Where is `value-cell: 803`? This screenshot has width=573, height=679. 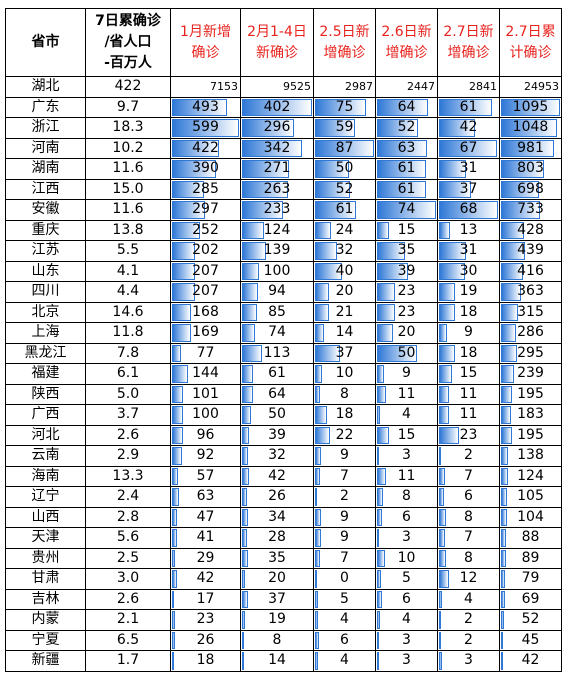
value-cell: 803 is located at coordinates (530, 169).